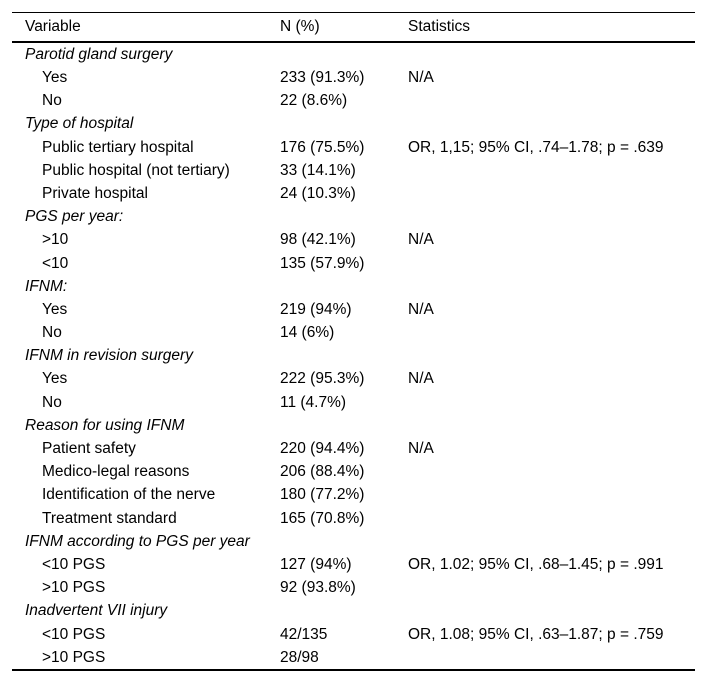 The height and width of the screenshot is (683, 705). Describe the element at coordinates (46, 286) in the screenshot. I see `section-label: IFNM:` at that location.